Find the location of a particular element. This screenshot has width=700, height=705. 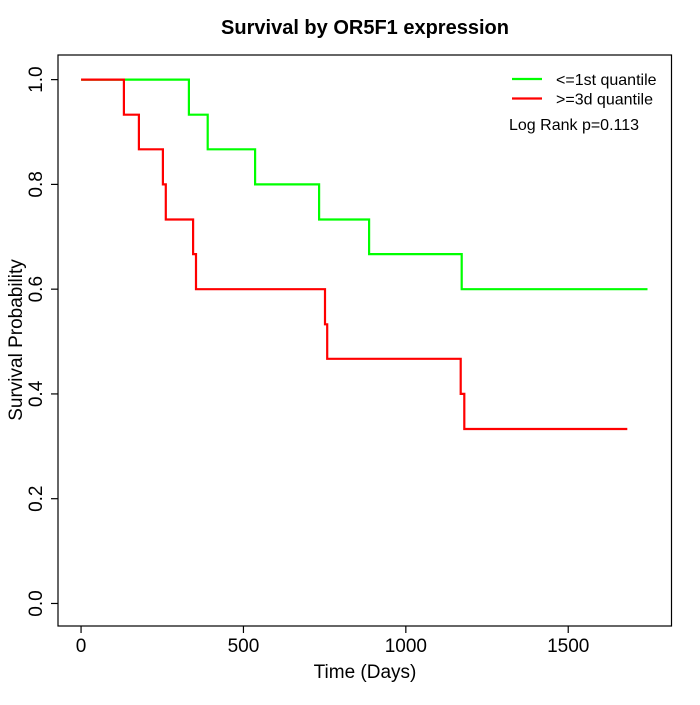

x-axis-ticks: 0 500 1000 1500 is located at coordinates (332, 641).